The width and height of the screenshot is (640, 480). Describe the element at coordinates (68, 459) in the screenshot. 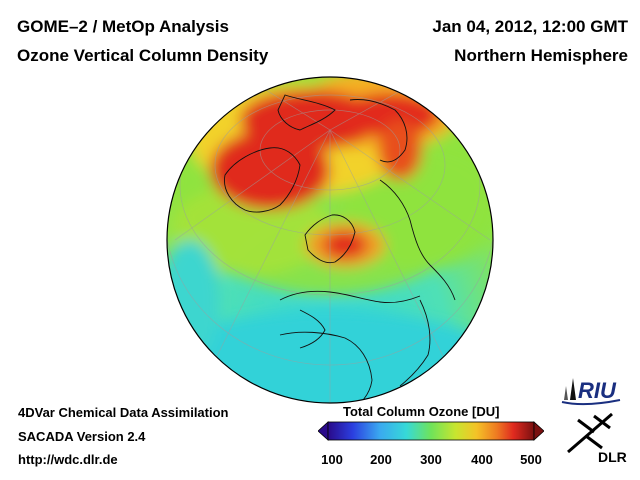

I see `footer-url: http://wdc.dlr.de` at that location.